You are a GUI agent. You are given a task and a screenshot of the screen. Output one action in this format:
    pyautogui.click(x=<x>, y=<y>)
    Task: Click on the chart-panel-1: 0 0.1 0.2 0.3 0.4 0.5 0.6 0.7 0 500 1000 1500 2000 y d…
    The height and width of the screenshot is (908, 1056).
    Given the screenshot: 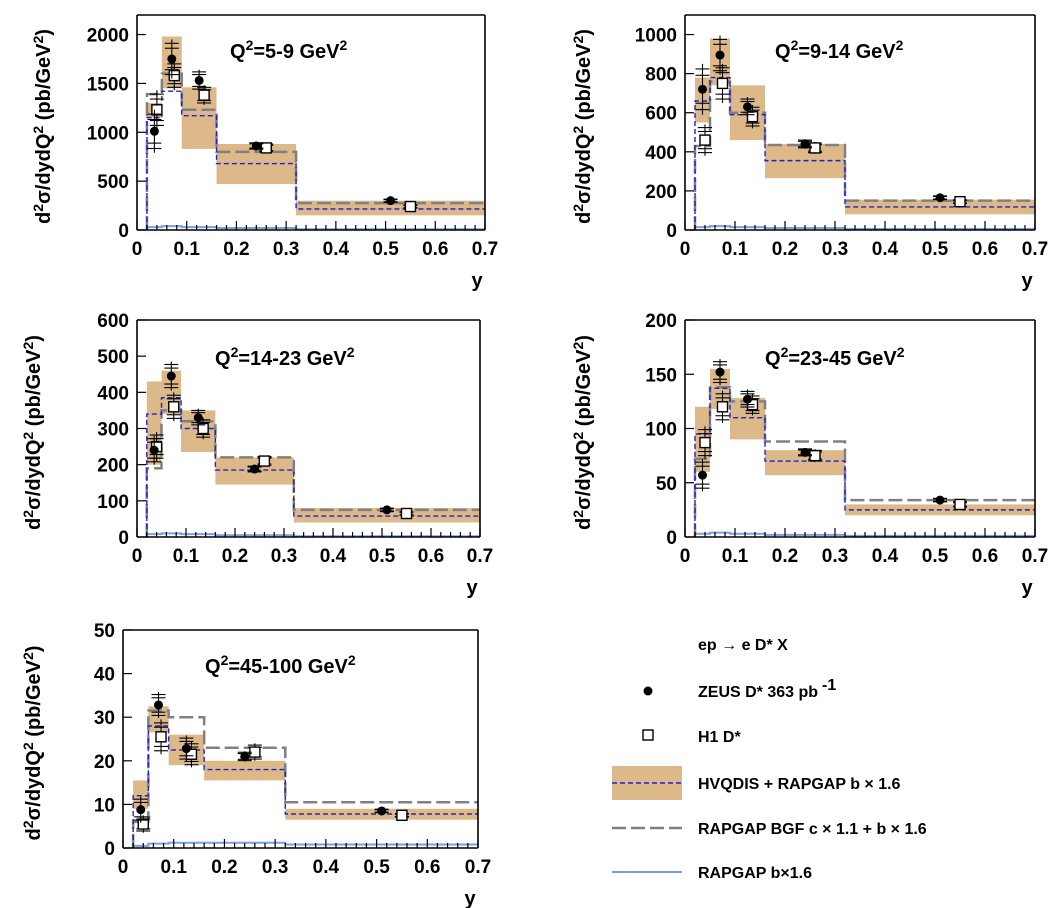 What is the action you would take?
    pyautogui.click(x=264, y=153)
    